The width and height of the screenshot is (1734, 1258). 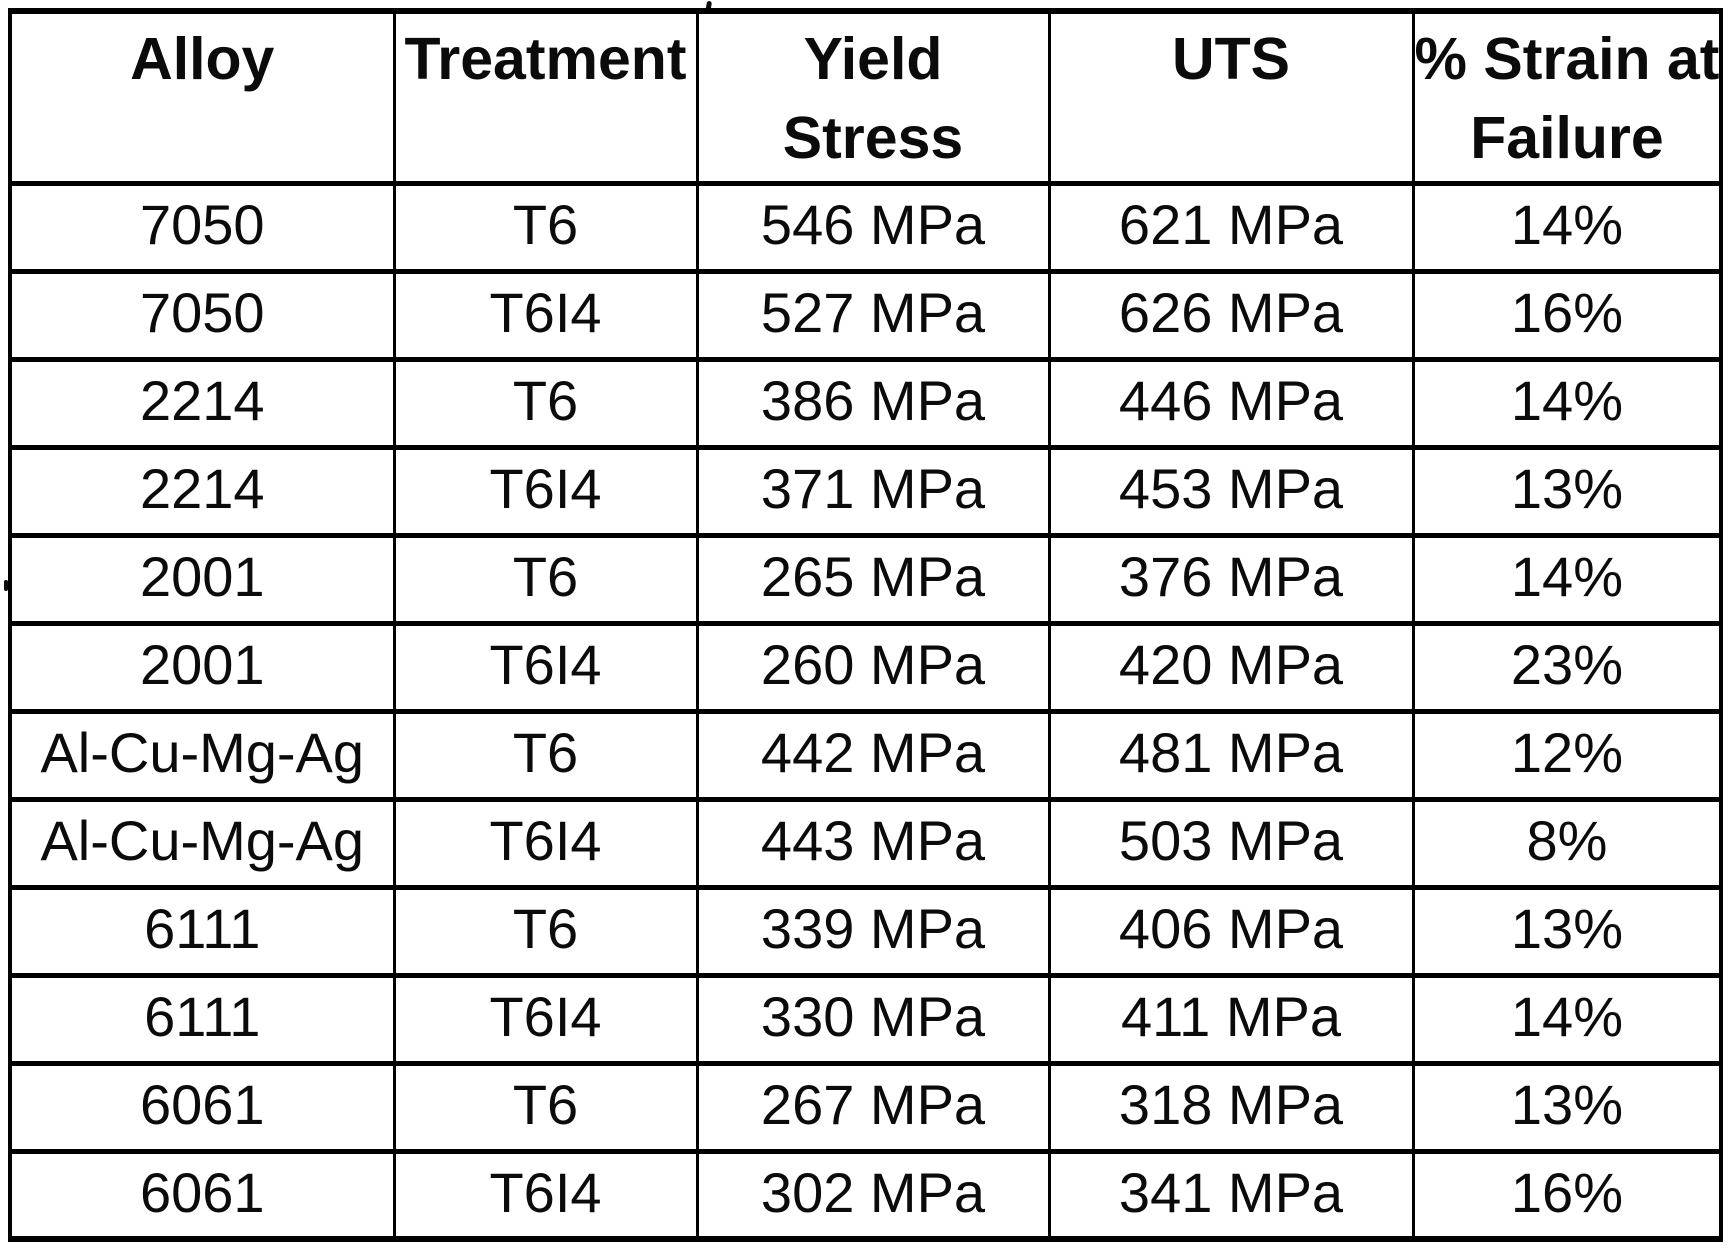 What do you see at coordinates (873, 755) in the screenshot?
I see `cell-yield-stress: 442 MPa` at bounding box center [873, 755].